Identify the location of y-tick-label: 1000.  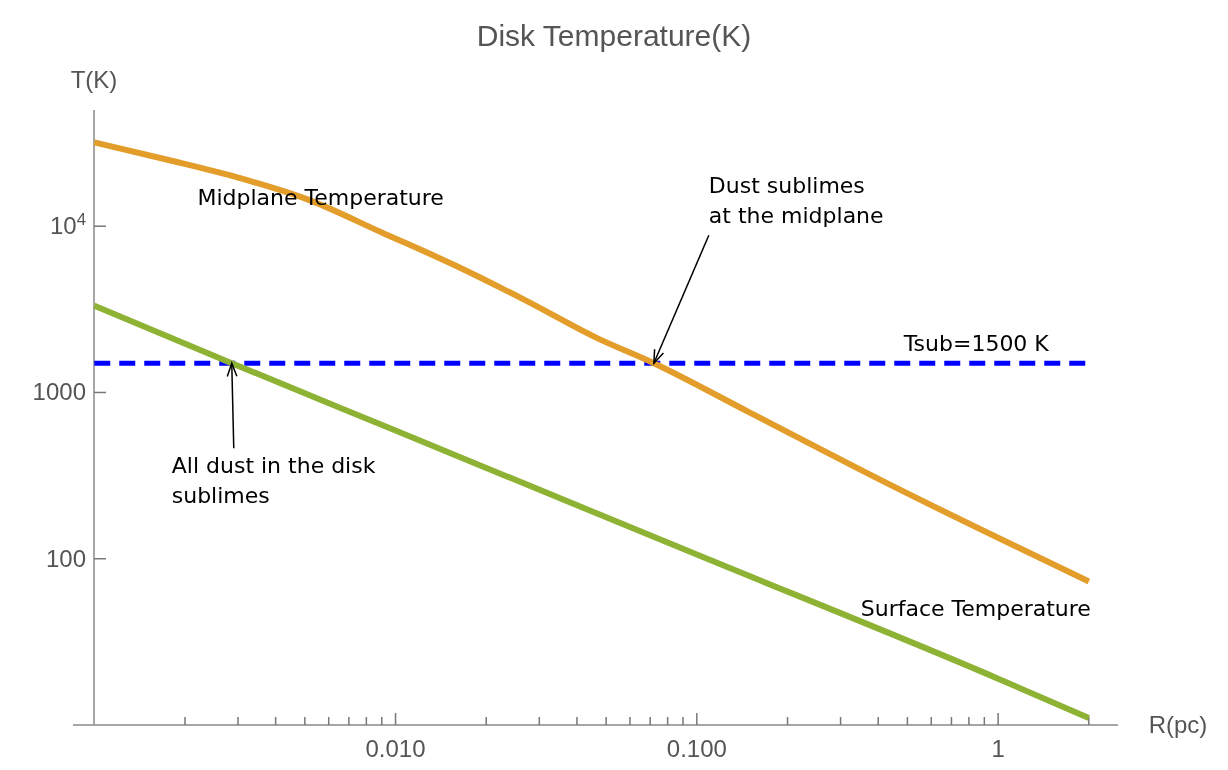
(59, 392).